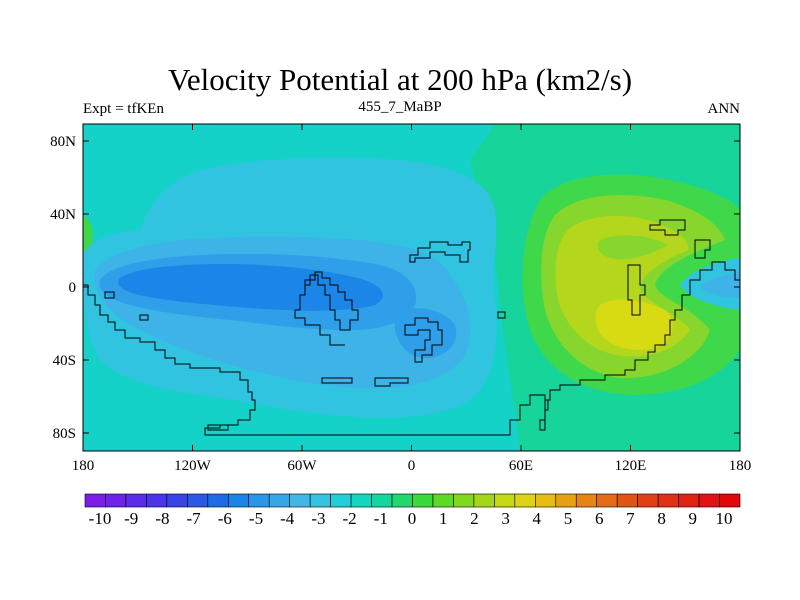 Image resolution: width=800 pixels, height=600 pixels. I want to click on y-tick-label: 40N, so click(63, 215).